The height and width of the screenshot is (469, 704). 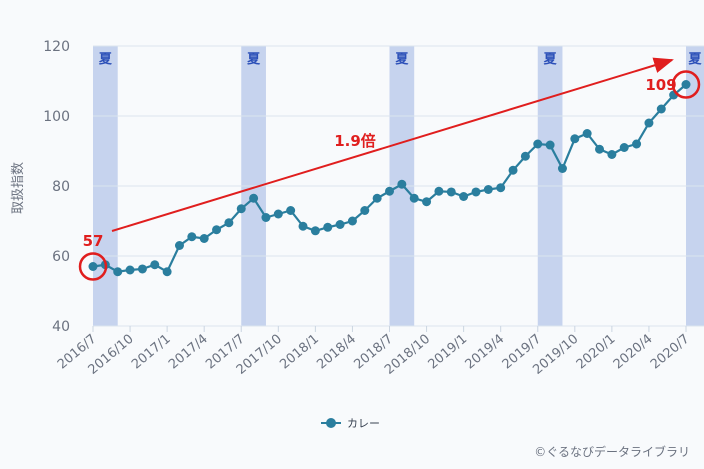 What do you see at coordinates (299, 352) in the screenshot?
I see `x-tick-label: 2018/1` at bounding box center [299, 352].